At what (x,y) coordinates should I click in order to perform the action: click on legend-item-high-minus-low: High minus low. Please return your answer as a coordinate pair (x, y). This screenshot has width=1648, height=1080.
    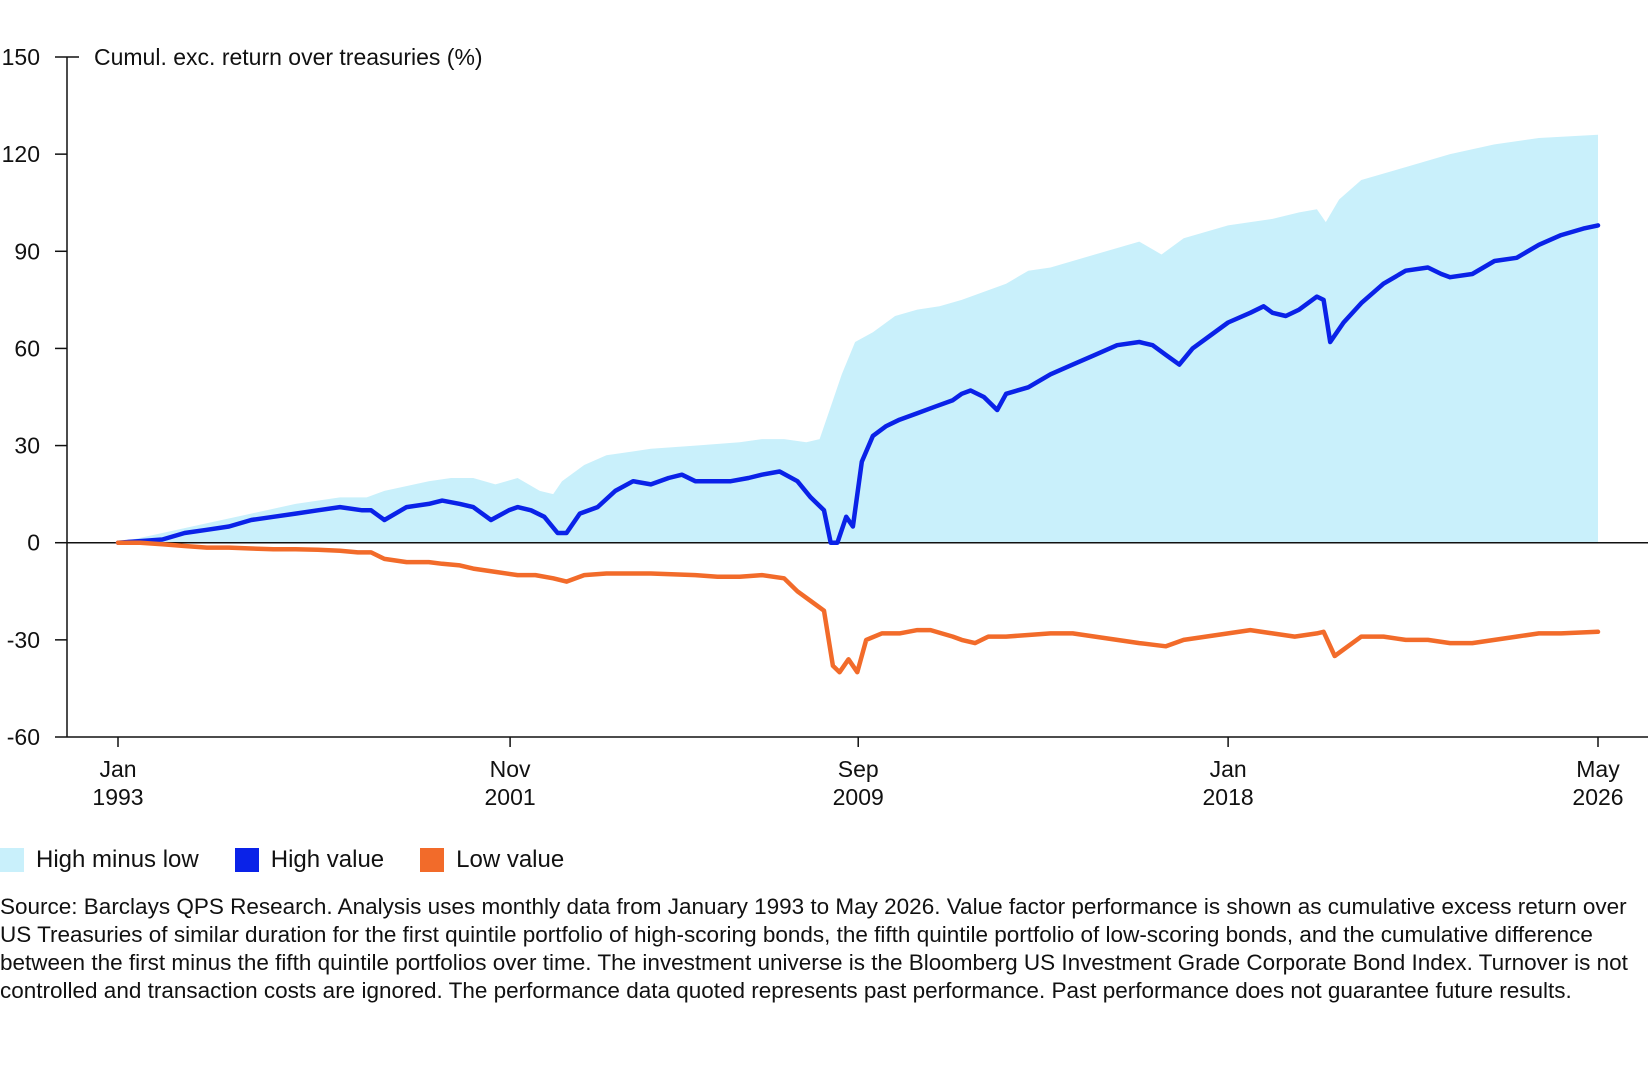
    Looking at the image, I should click on (99, 860).